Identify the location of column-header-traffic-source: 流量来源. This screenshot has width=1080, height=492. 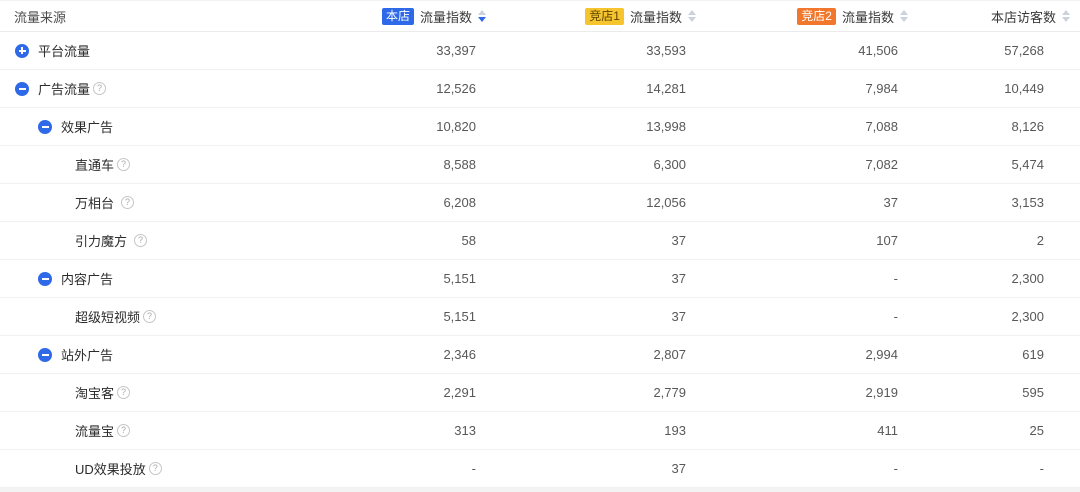
(40, 17).